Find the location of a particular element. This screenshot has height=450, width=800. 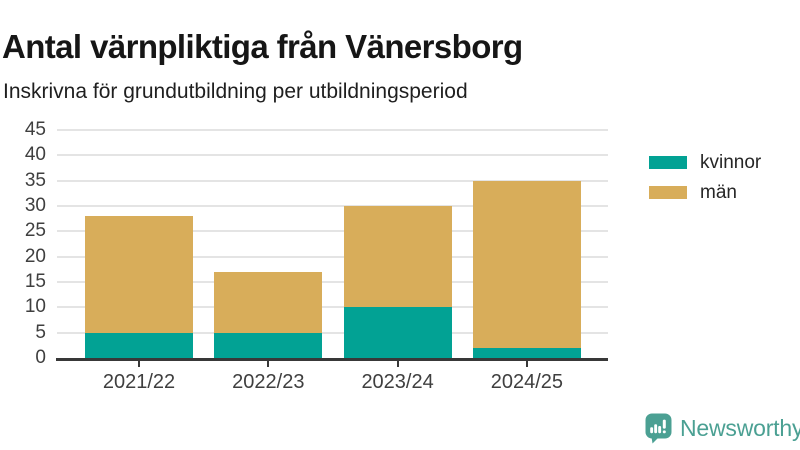

y-axis-tick-label: 15 is located at coordinates (35, 281).